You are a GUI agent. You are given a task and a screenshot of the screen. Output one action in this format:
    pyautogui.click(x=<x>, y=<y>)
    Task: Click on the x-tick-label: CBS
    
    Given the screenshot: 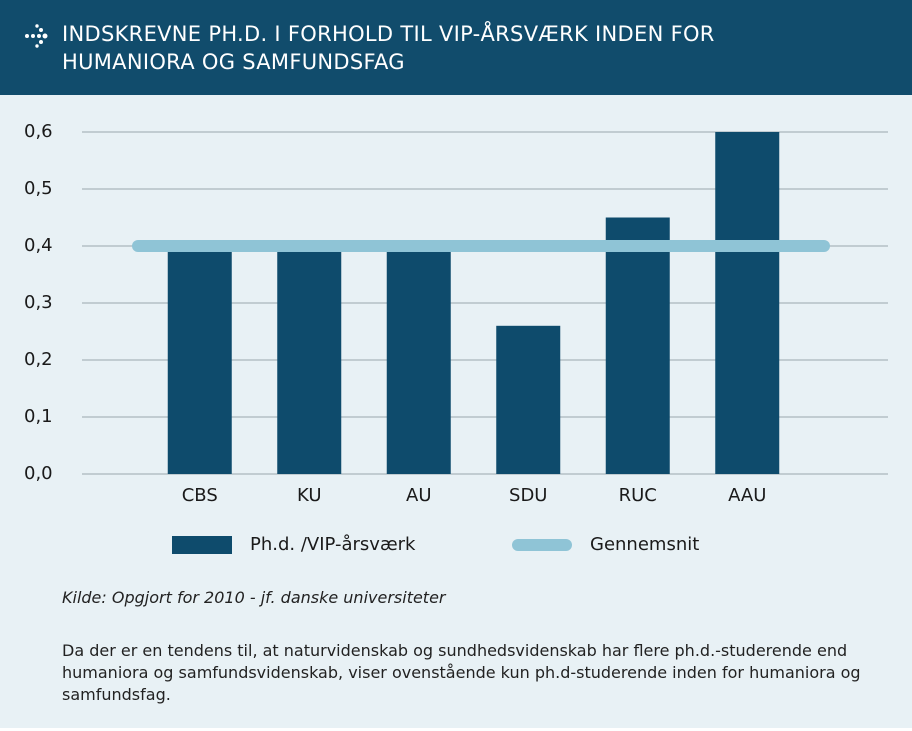 What is the action you would take?
    pyautogui.click(x=200, y=495)
    